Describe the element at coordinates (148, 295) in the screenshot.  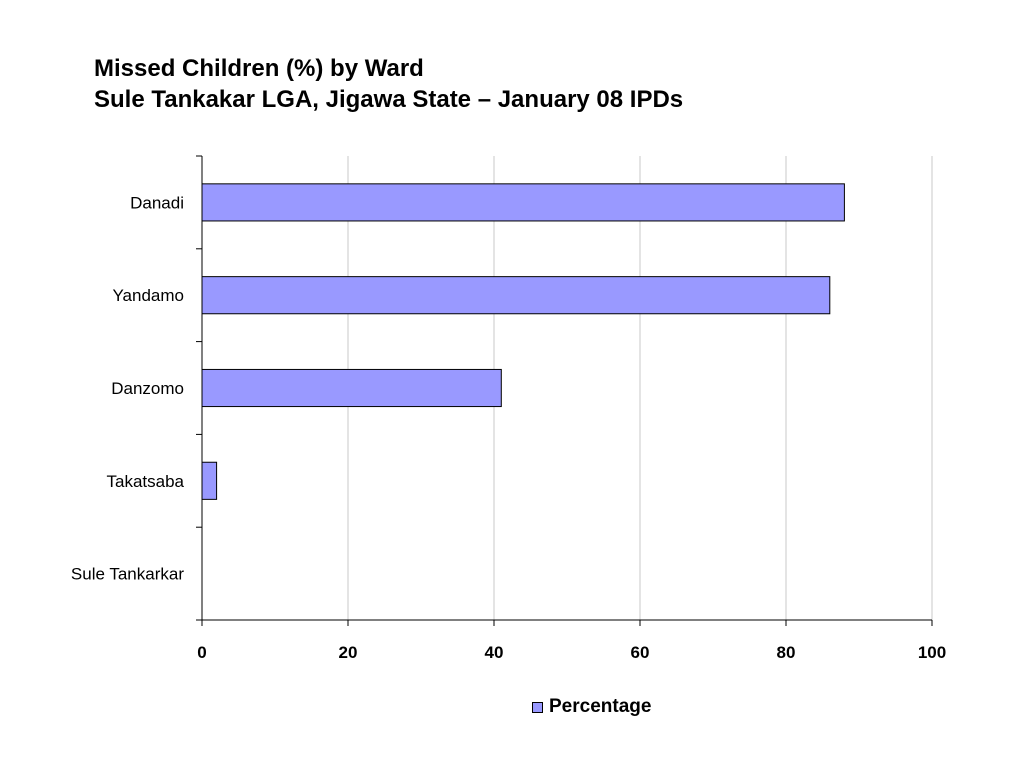
I see `category-label: Yandamo` at that location.